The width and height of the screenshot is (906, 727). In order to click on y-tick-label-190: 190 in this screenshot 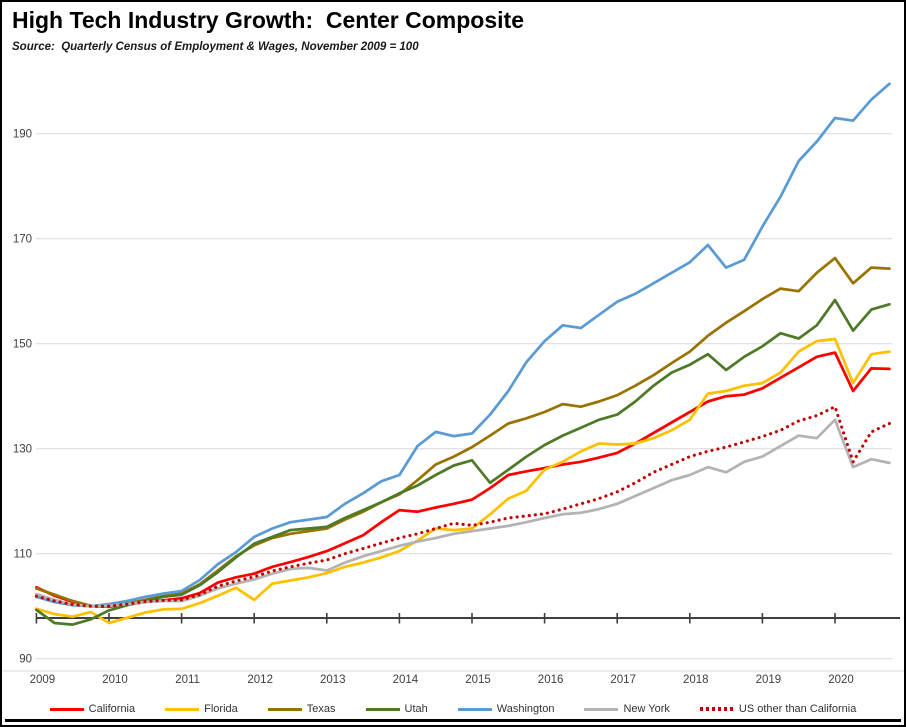, I will do `click(22, 135)`.